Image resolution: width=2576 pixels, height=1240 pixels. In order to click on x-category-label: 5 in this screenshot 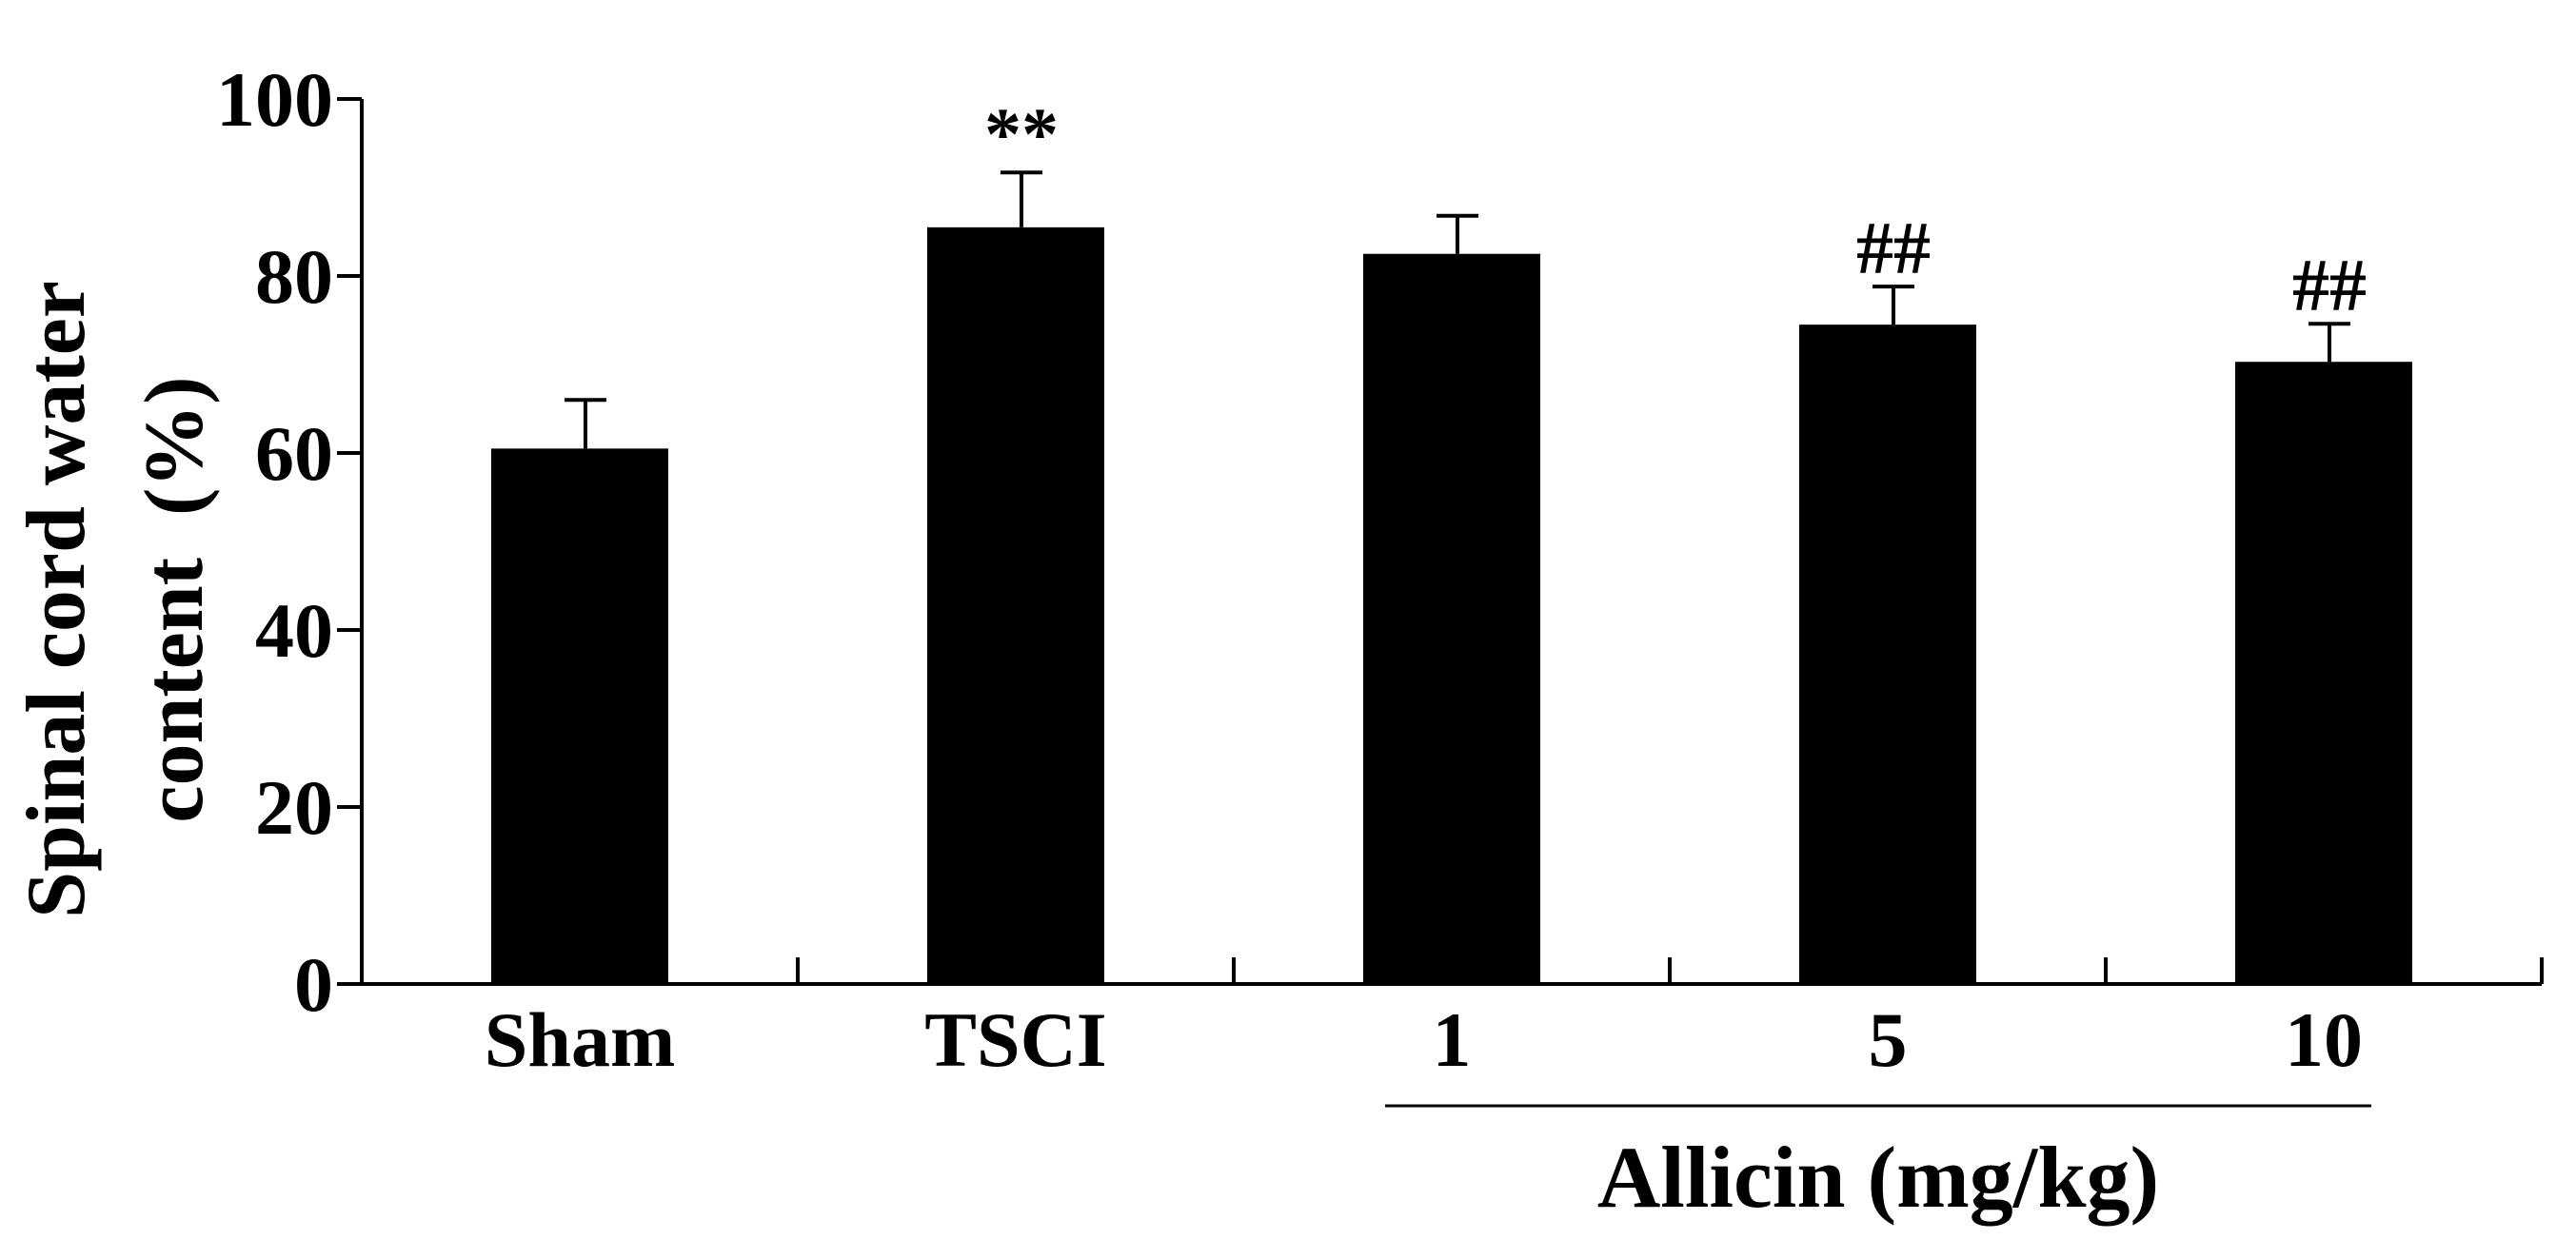, I will do `click(1888, 1039)`.